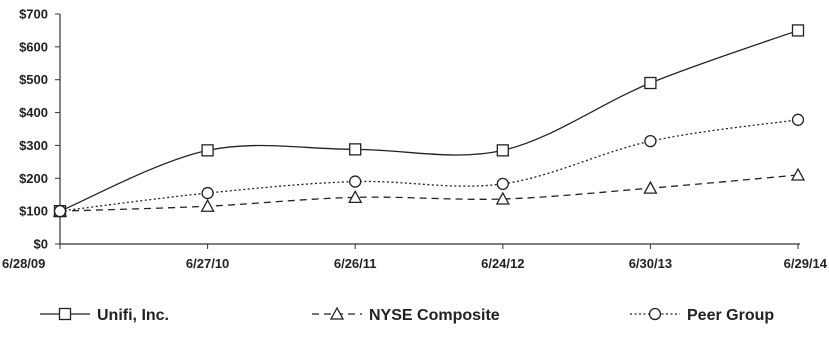 The image size is (829, 354). Describe the element at coordinates (41, 244) in the screenshot. I see `y-tick-label: $0` at that location.